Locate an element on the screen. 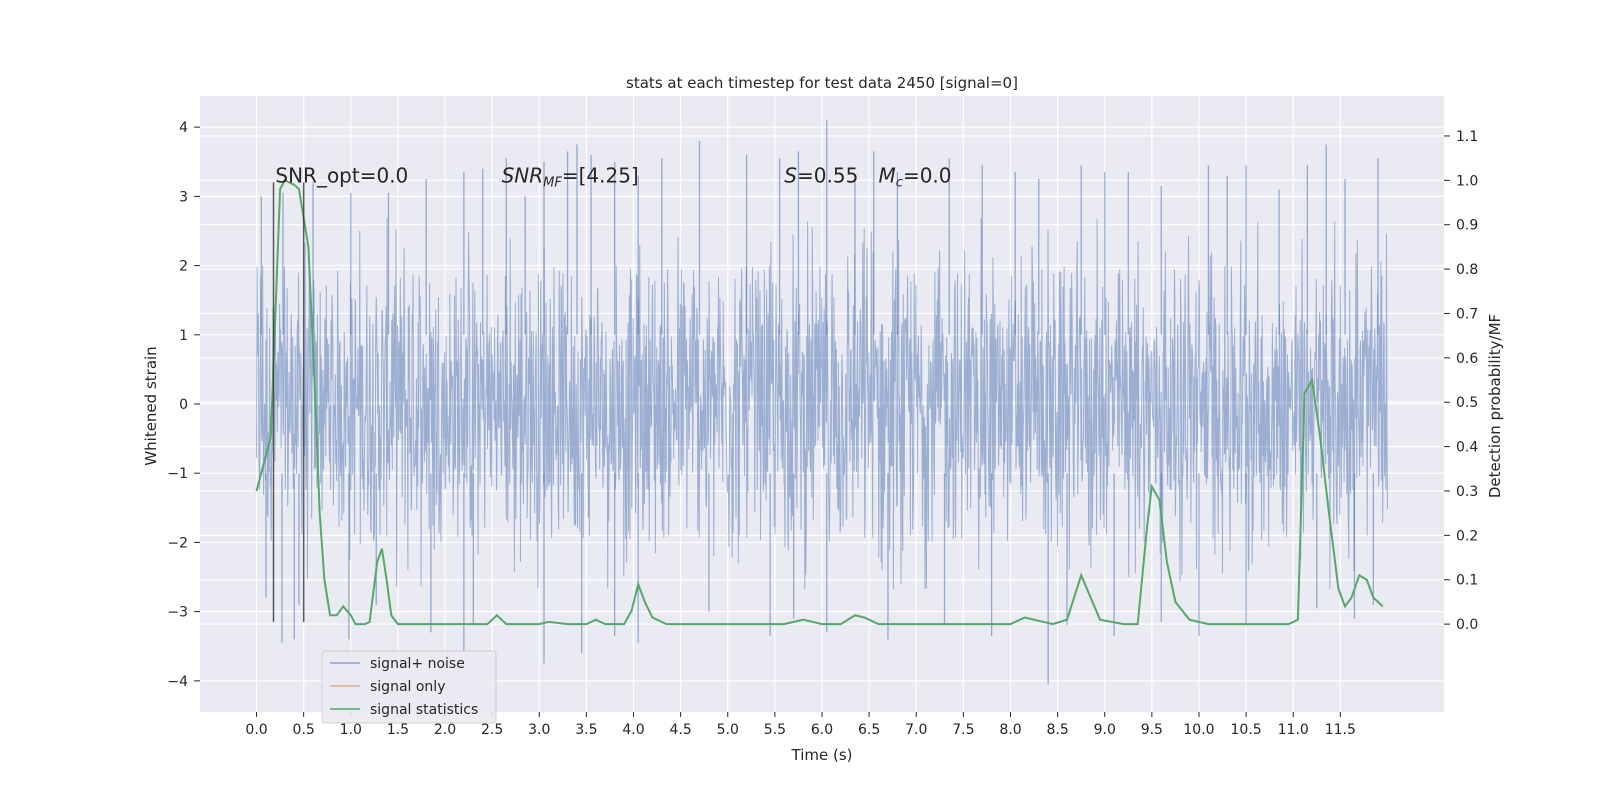  x-tick-label-7: 3.5 is located at coordinates (586, 730).